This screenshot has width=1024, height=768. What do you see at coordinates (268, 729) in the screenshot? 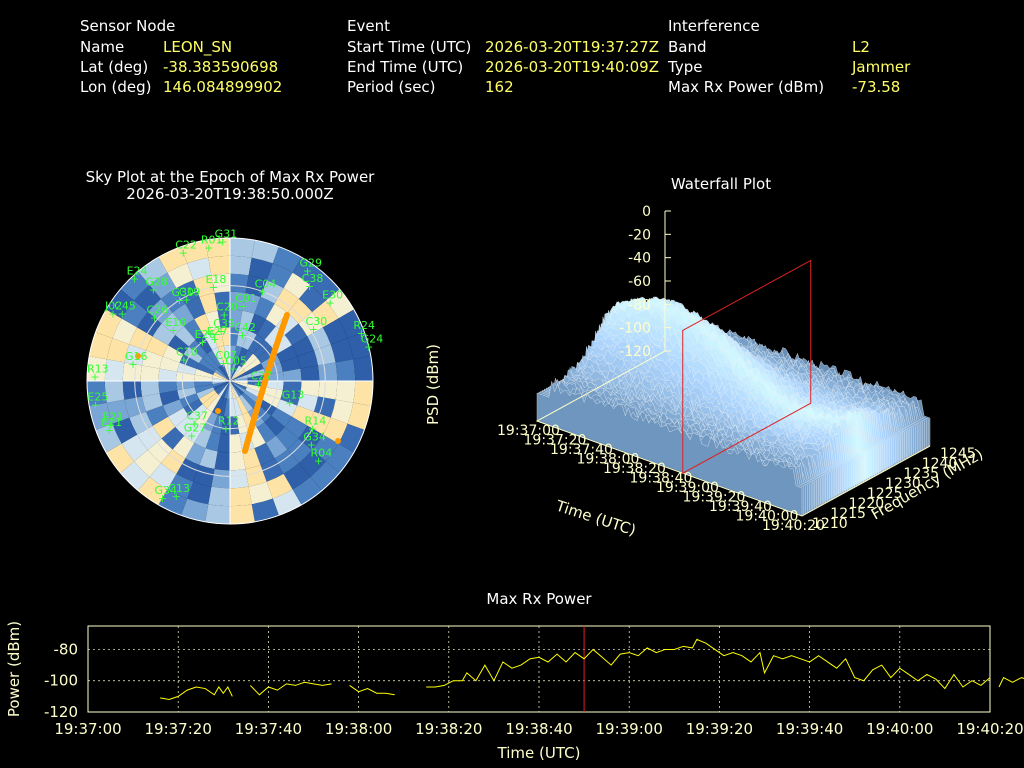
I see `power-xtick-label: 19:37:40` at bounding box center [268, 729].